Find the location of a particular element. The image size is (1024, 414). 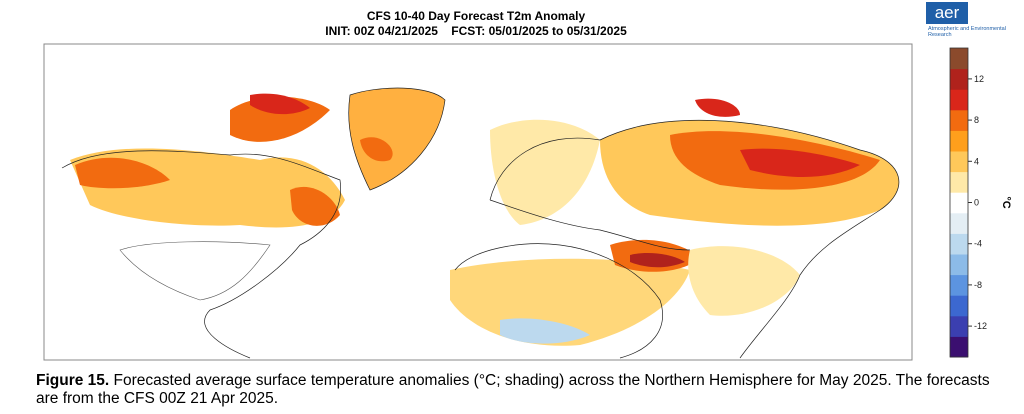

logo-box is located at coordinates (947, 13).